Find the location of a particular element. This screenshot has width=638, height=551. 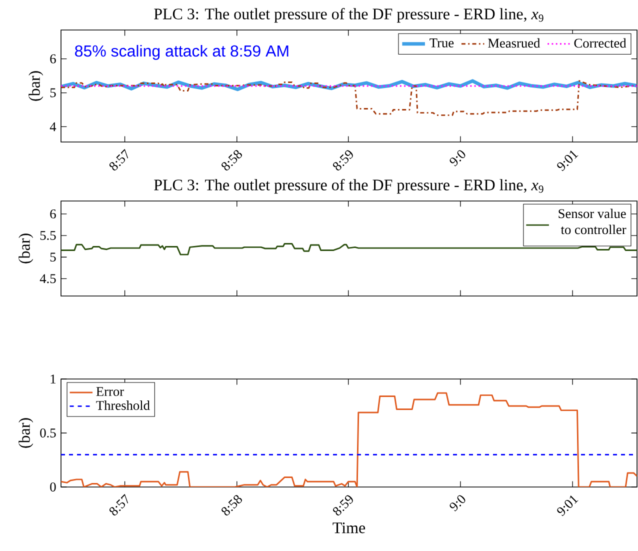

legend-label: True is located at coordinates (442, 43).